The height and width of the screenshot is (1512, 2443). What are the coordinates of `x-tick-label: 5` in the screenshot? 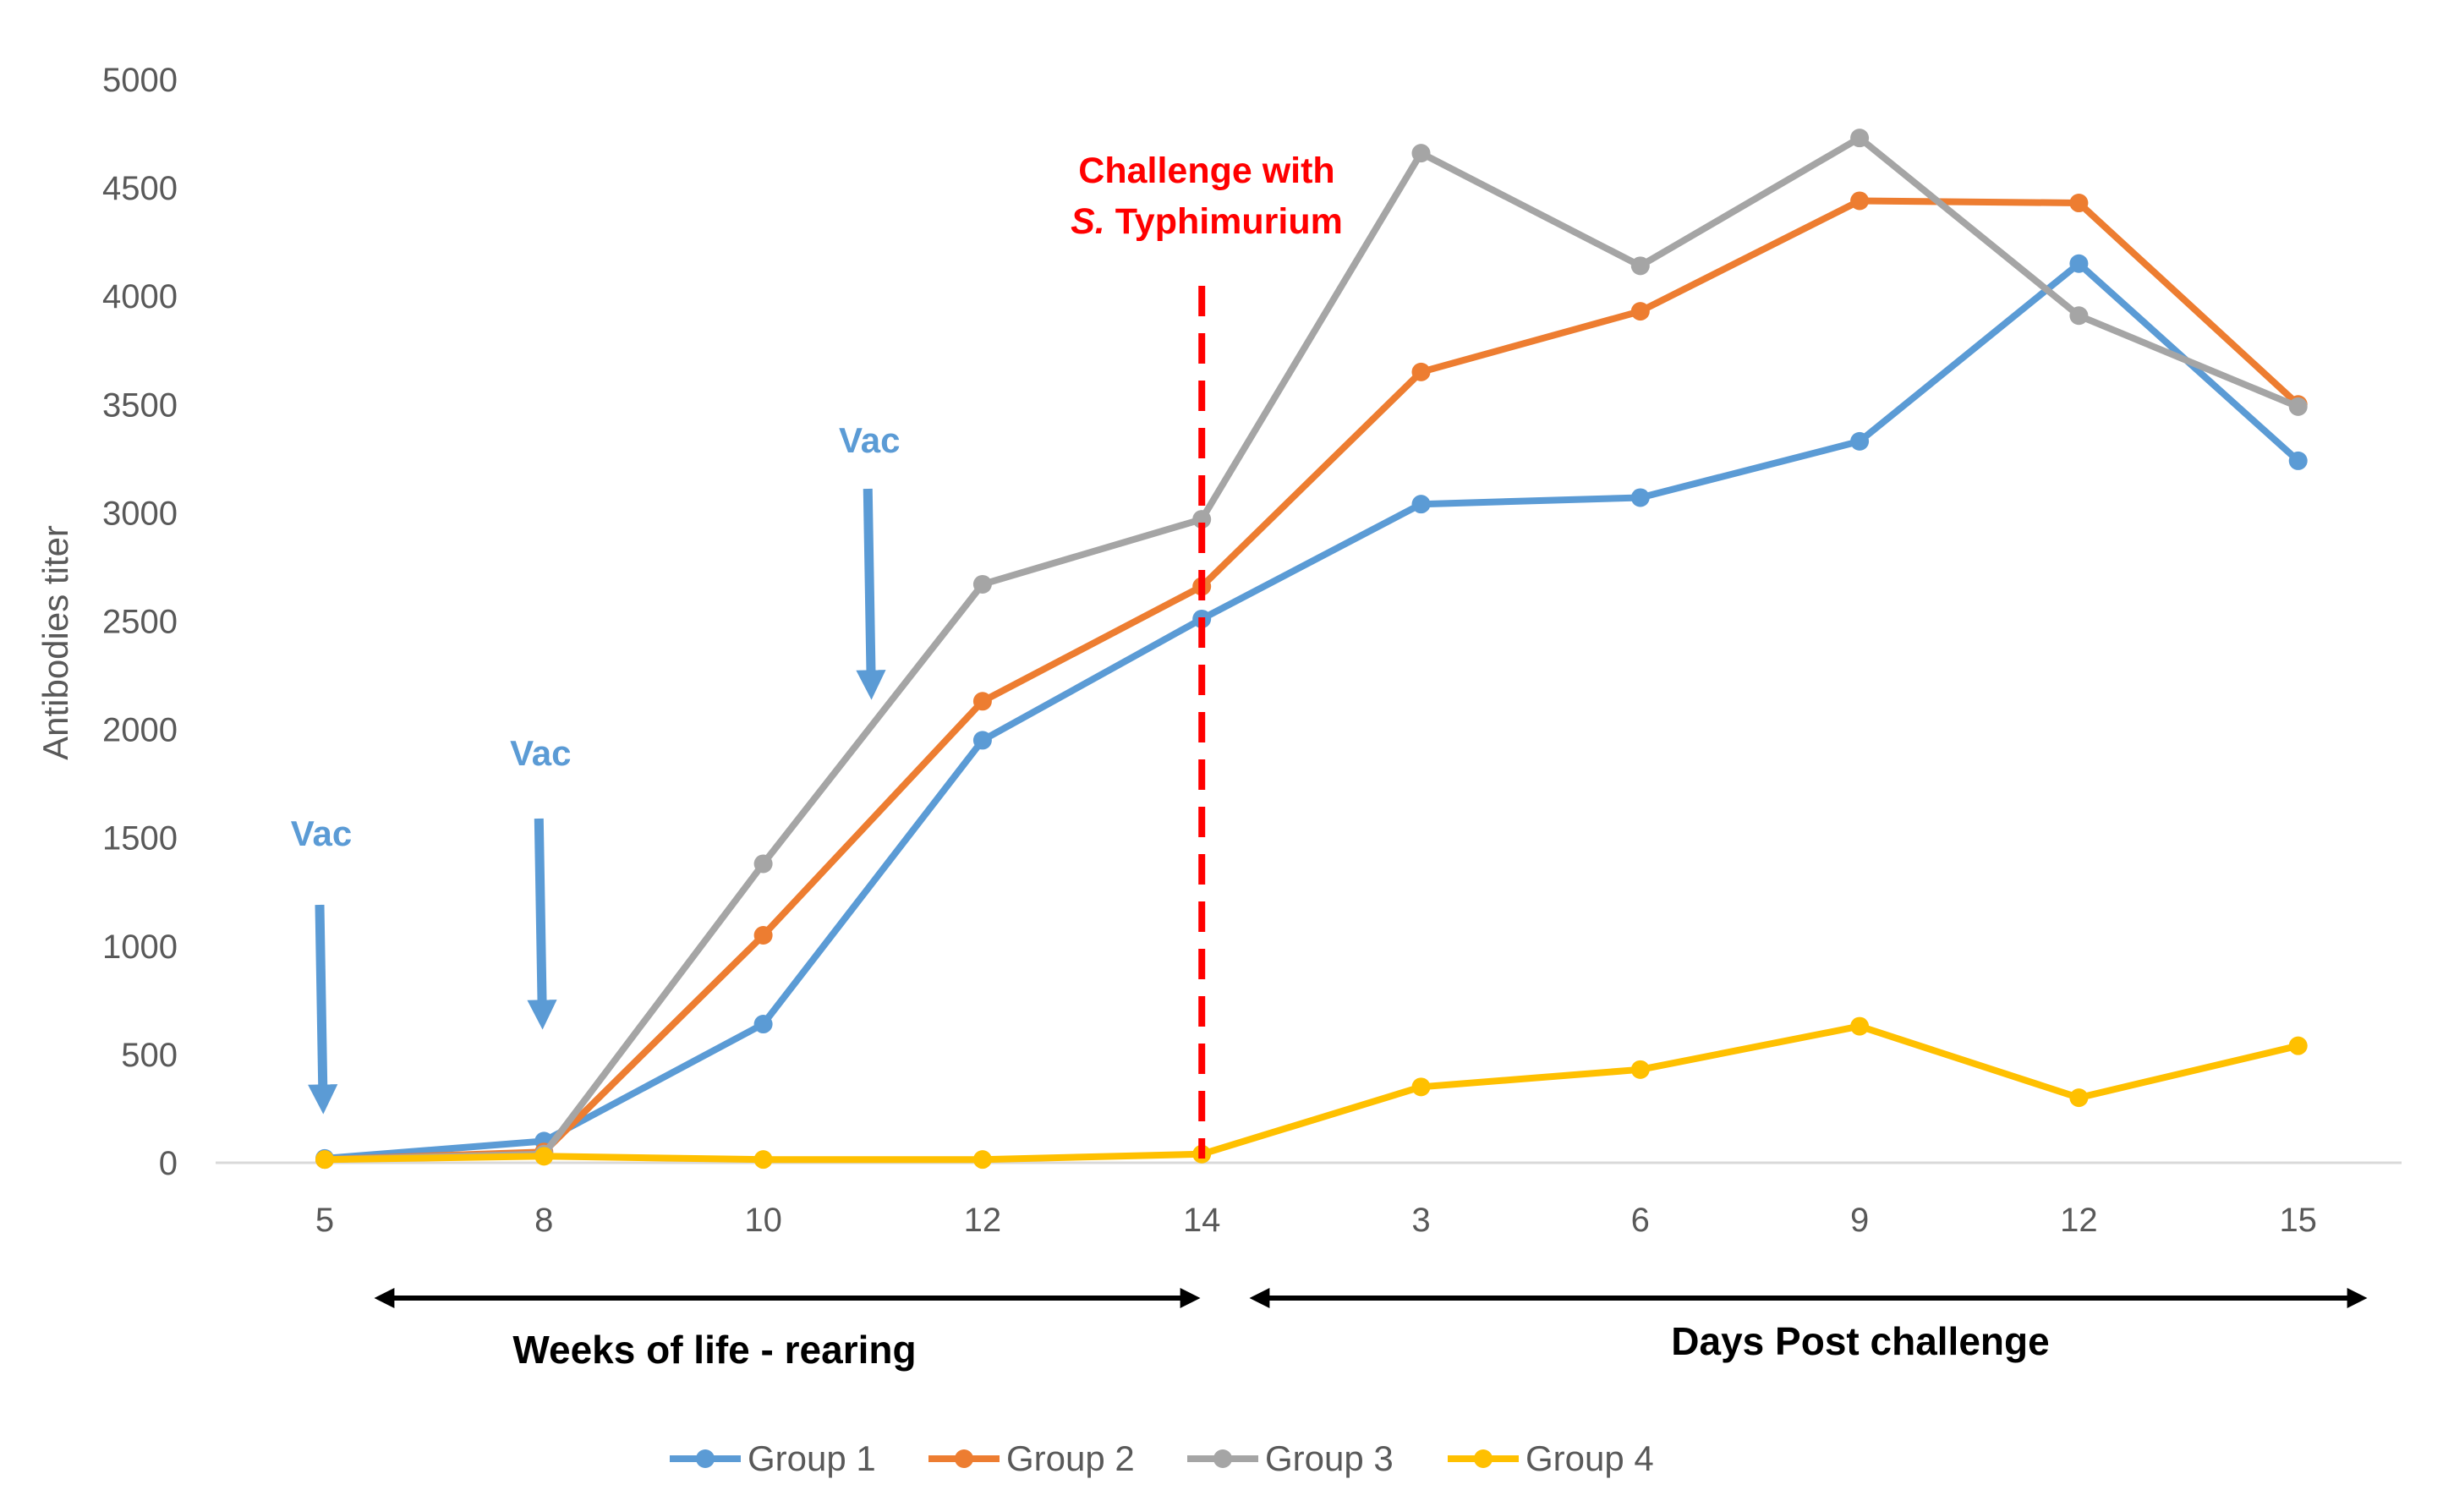 It's located at (324, 1220).